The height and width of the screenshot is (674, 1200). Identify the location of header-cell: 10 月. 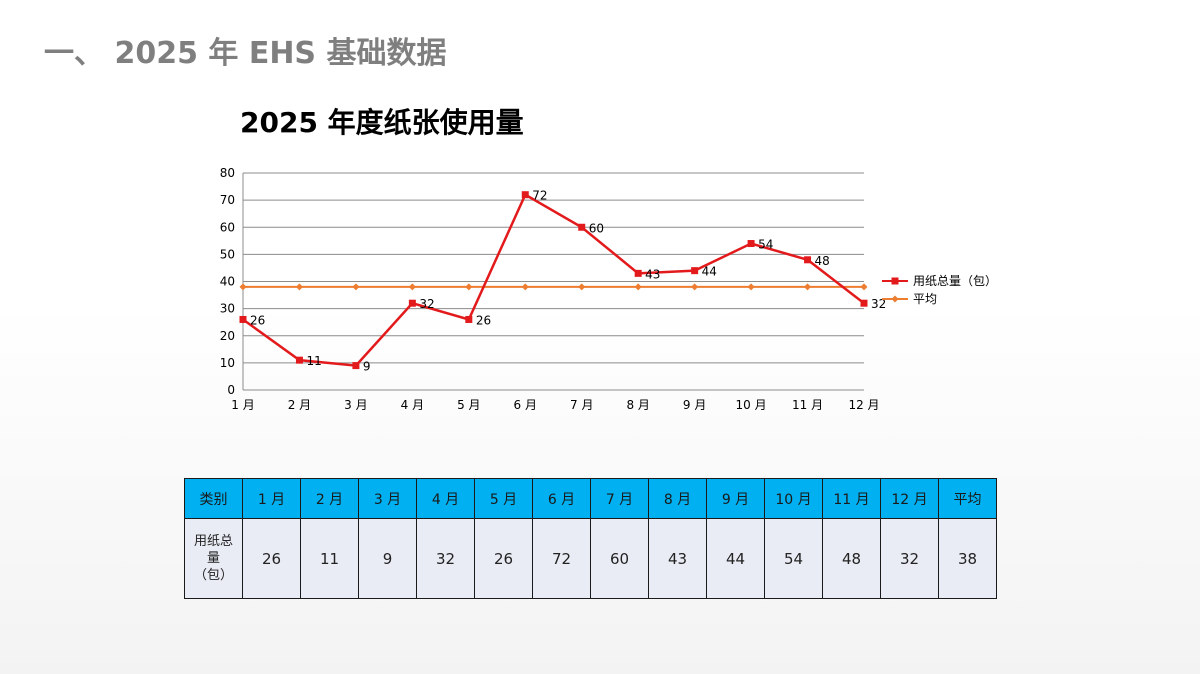
(793, 498).